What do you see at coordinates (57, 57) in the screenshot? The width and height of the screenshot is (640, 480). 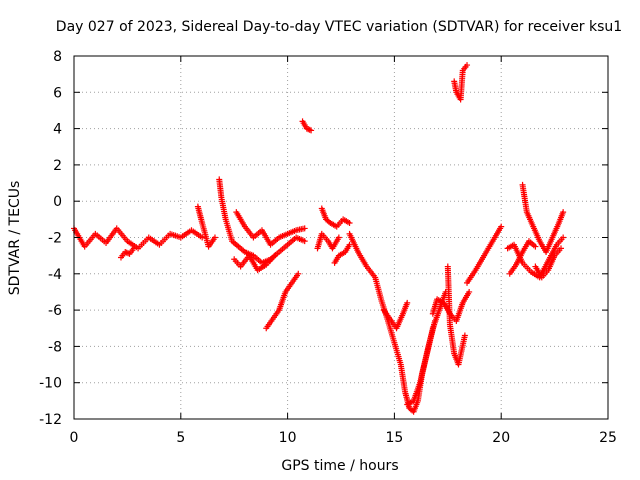 I see `y-tick-label: 8` at bounding box center [57, 57].